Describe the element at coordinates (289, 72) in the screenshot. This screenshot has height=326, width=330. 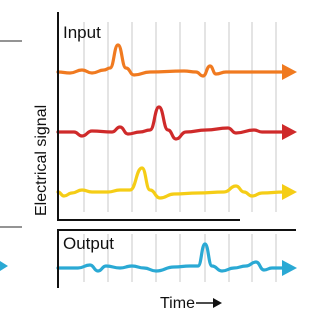
I see `input-signal-arrowhead` at that location.